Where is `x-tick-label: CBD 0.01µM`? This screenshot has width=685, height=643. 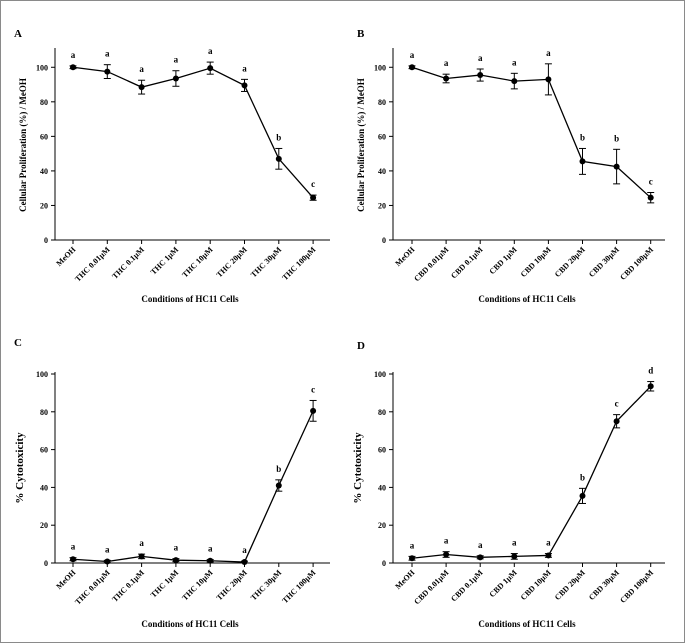
x-tick-label: CBD 0.01µM is located at coordinates (431, 264).